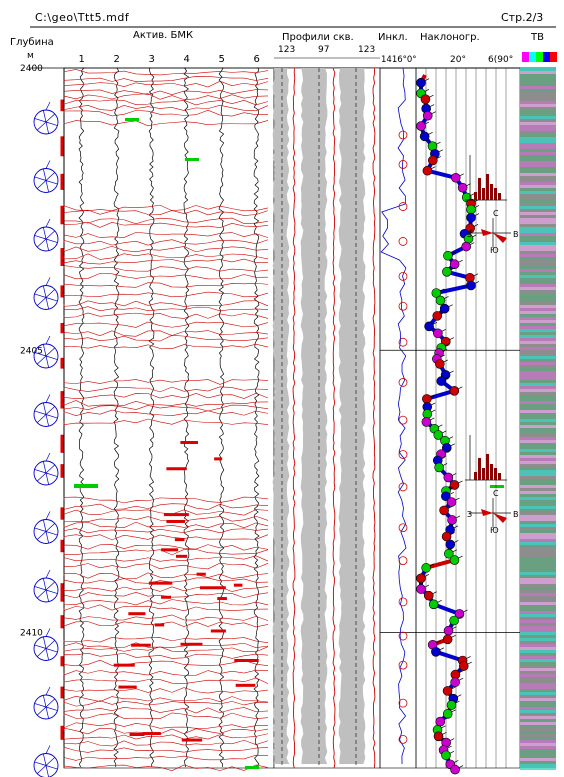 The width and height of the screenshot is (564, 777). I want to click on caliper-tick-label: 123, so click(286, 50).